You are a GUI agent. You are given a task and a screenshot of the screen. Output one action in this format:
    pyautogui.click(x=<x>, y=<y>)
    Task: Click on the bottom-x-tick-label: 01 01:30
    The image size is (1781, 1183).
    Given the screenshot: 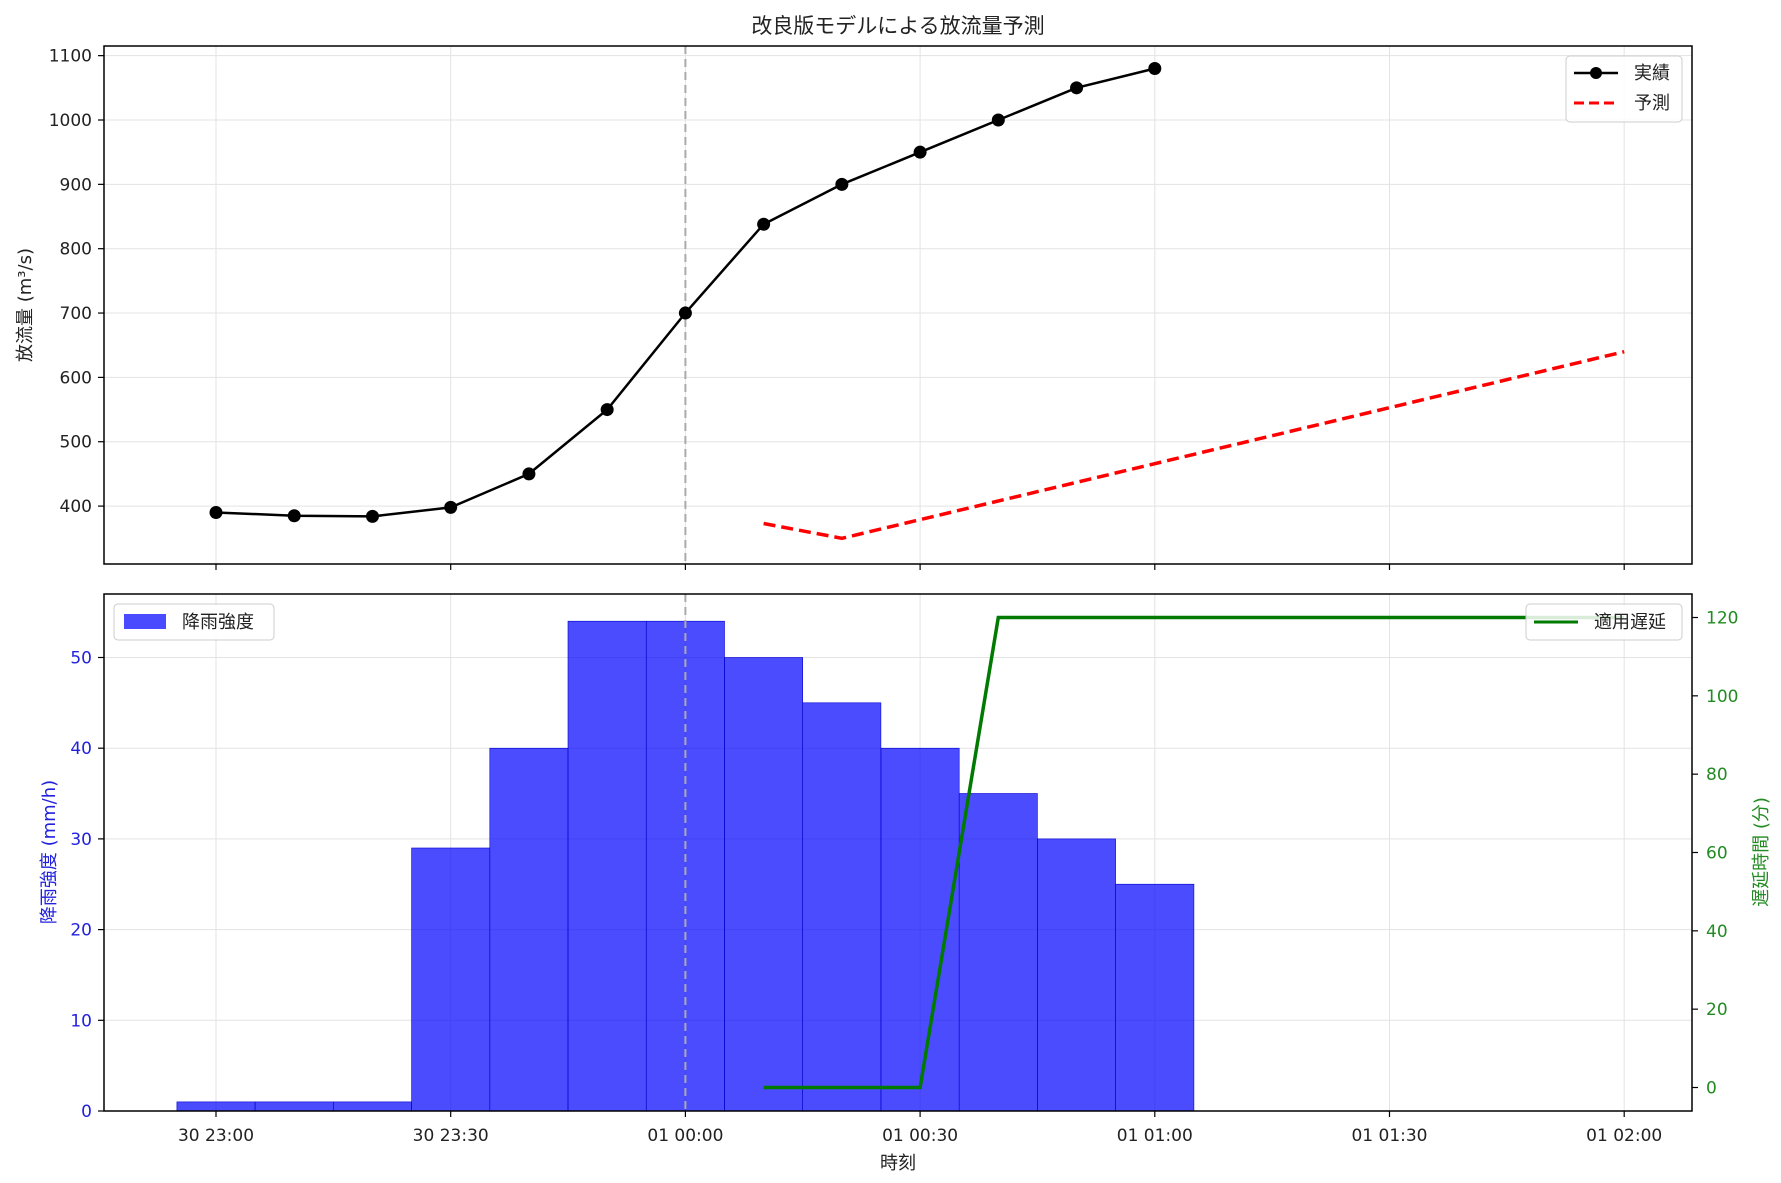 What is the action you would take?
    pyautogui.click(x=1389, y=1136)
    